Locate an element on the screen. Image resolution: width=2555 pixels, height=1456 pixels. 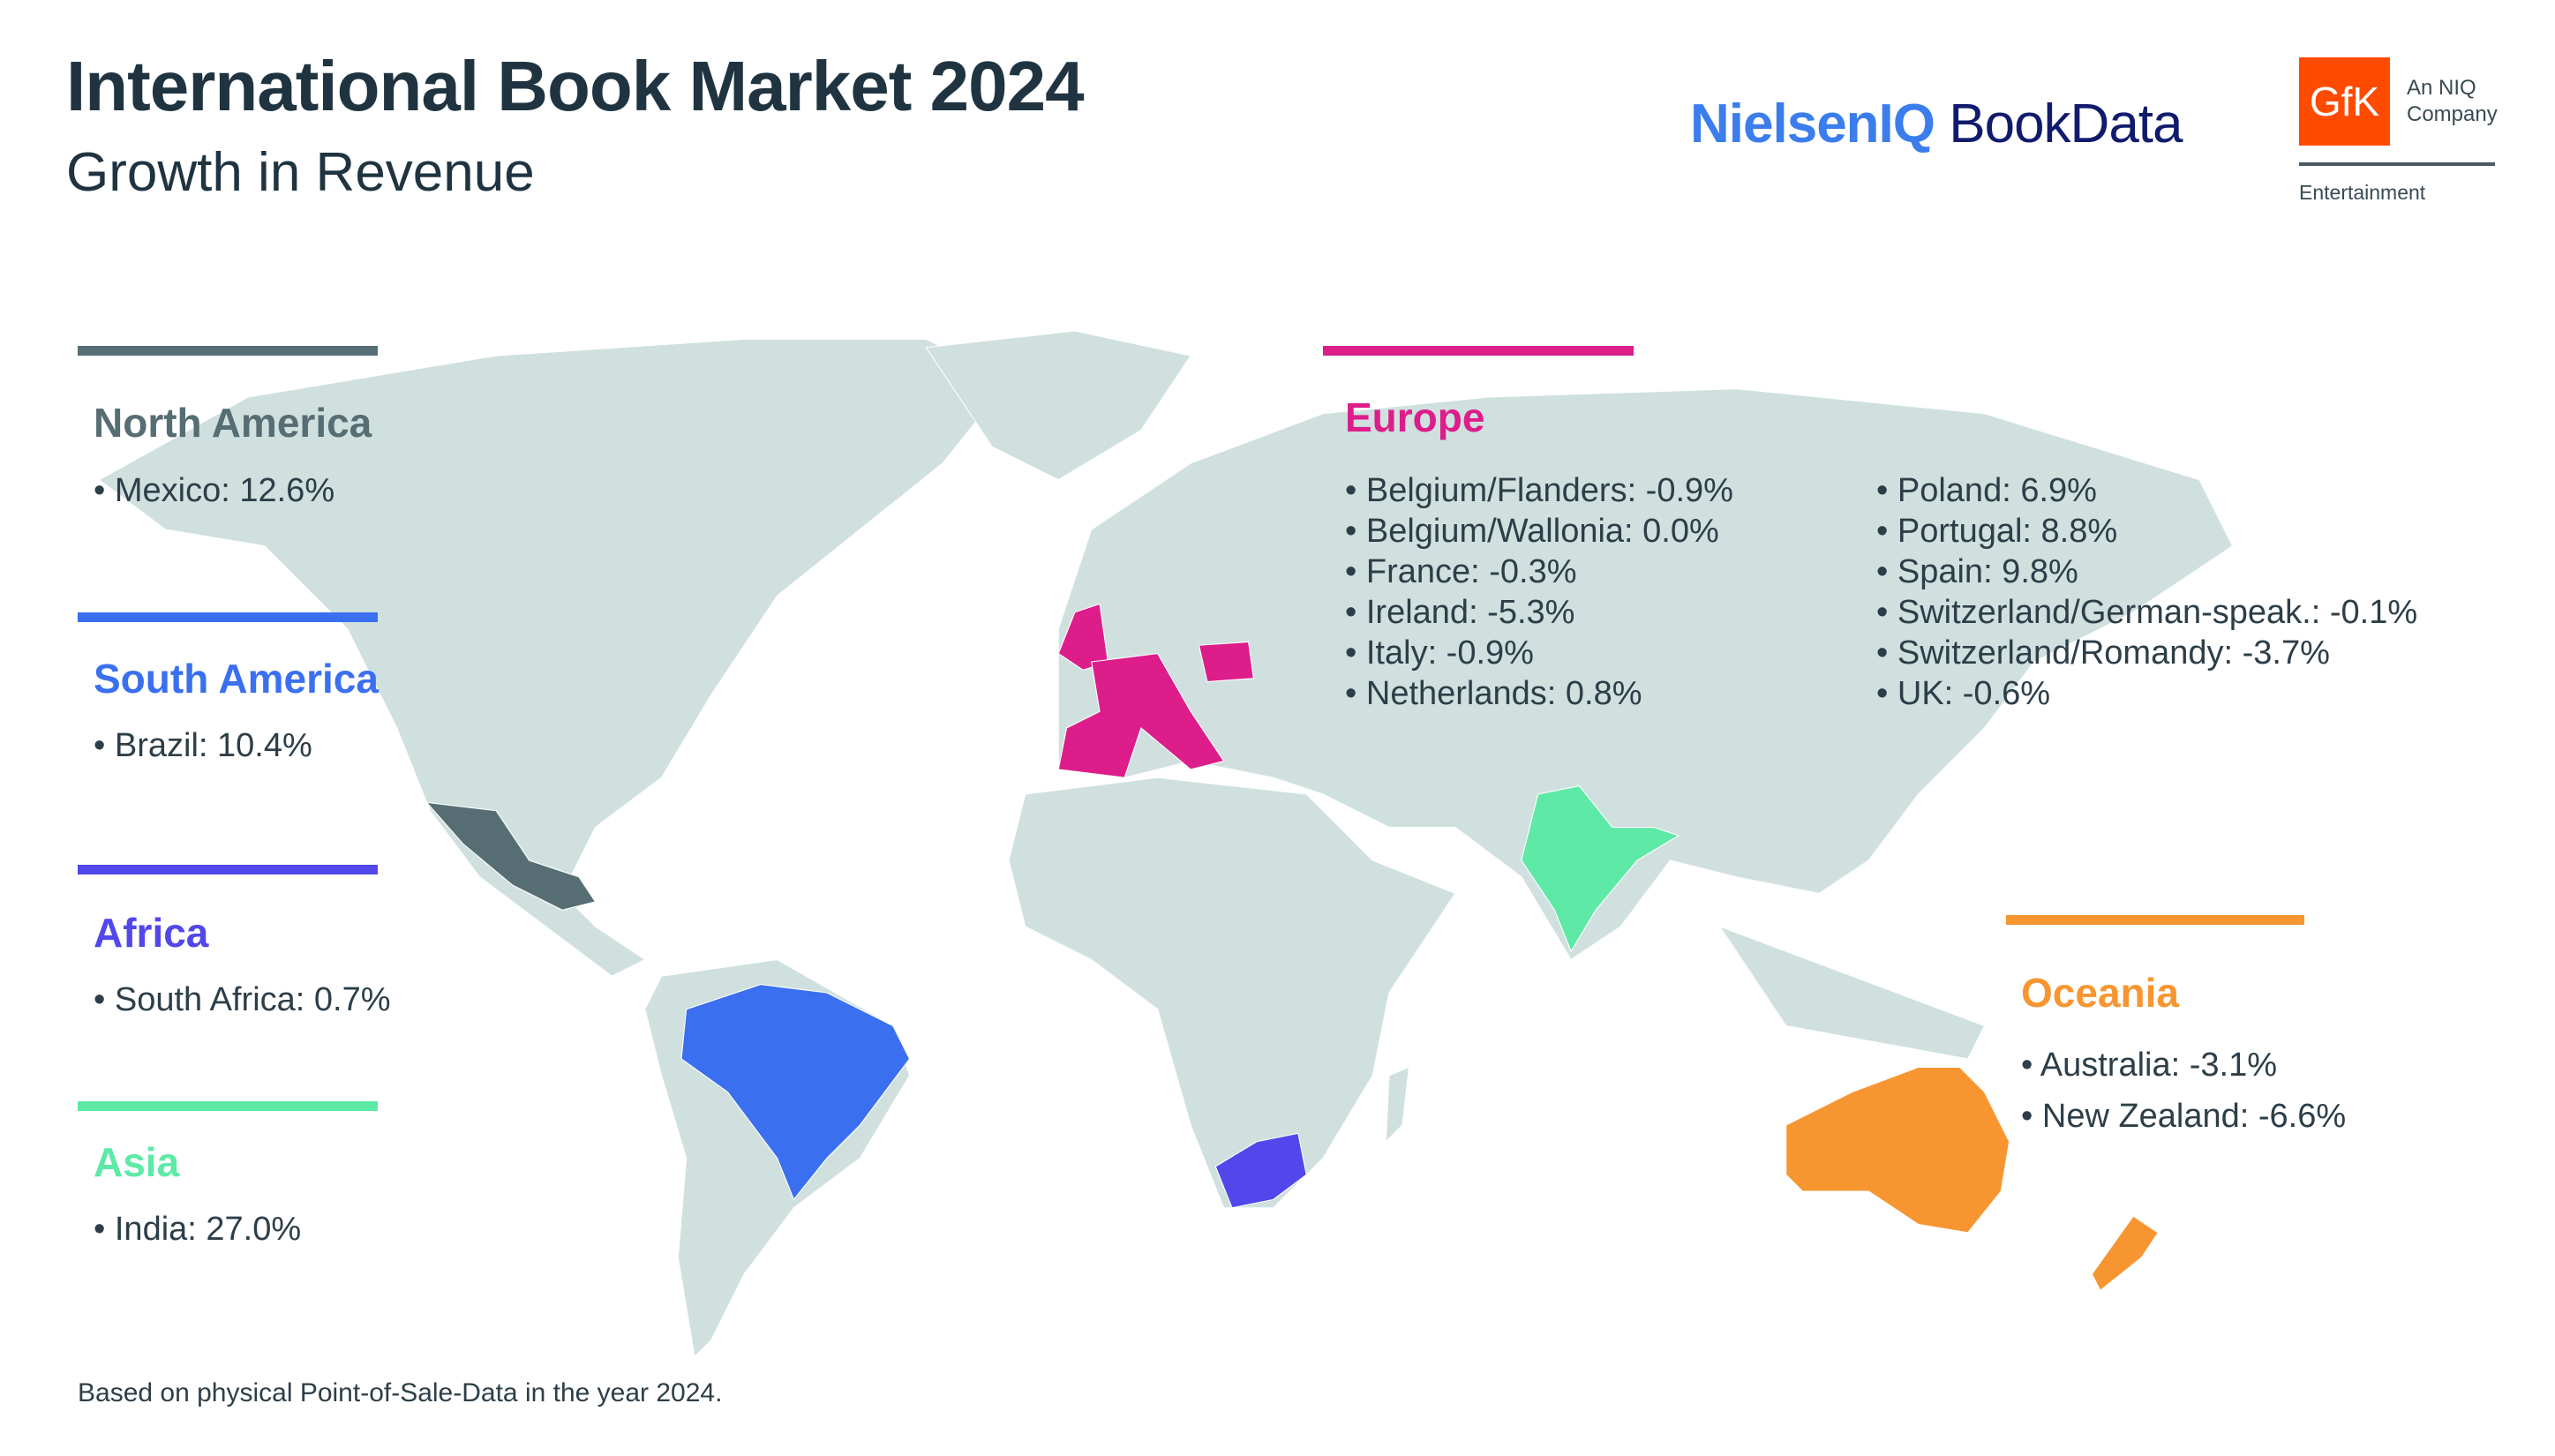
africa-heading: Africa is located at coordinates (151, 933).